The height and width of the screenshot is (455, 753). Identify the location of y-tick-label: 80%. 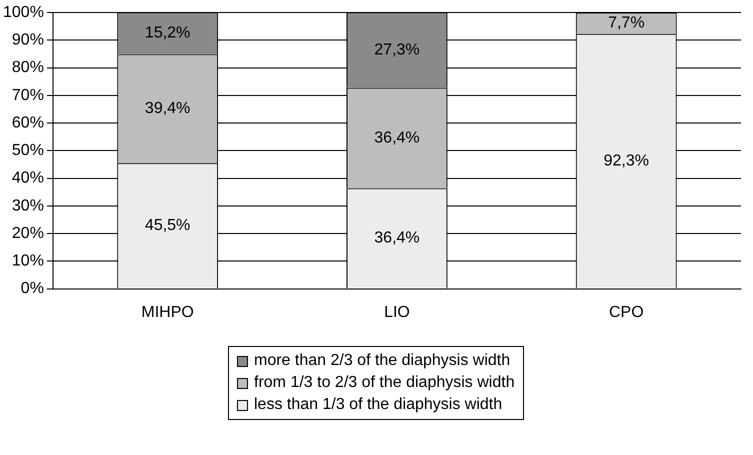
(28, 67).